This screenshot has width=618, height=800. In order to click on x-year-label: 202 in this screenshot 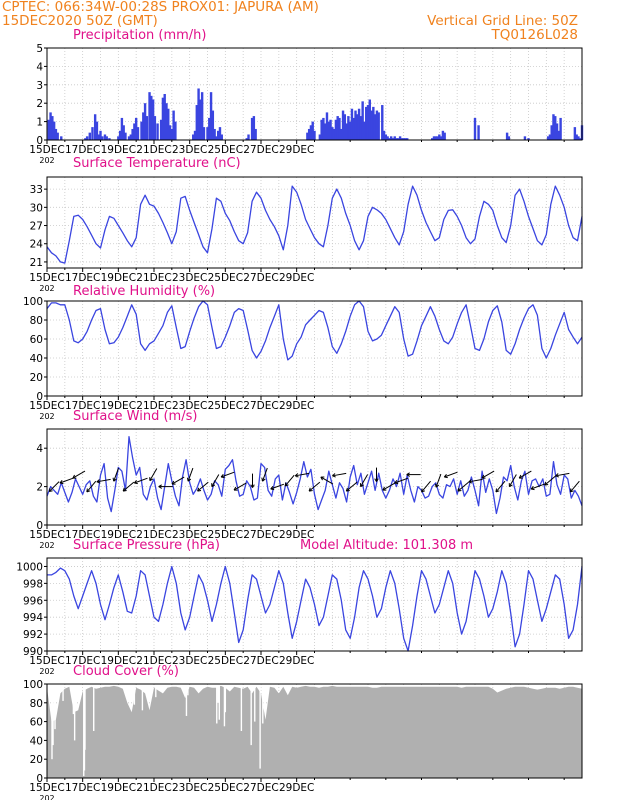, I will do `click(46, 160)`.